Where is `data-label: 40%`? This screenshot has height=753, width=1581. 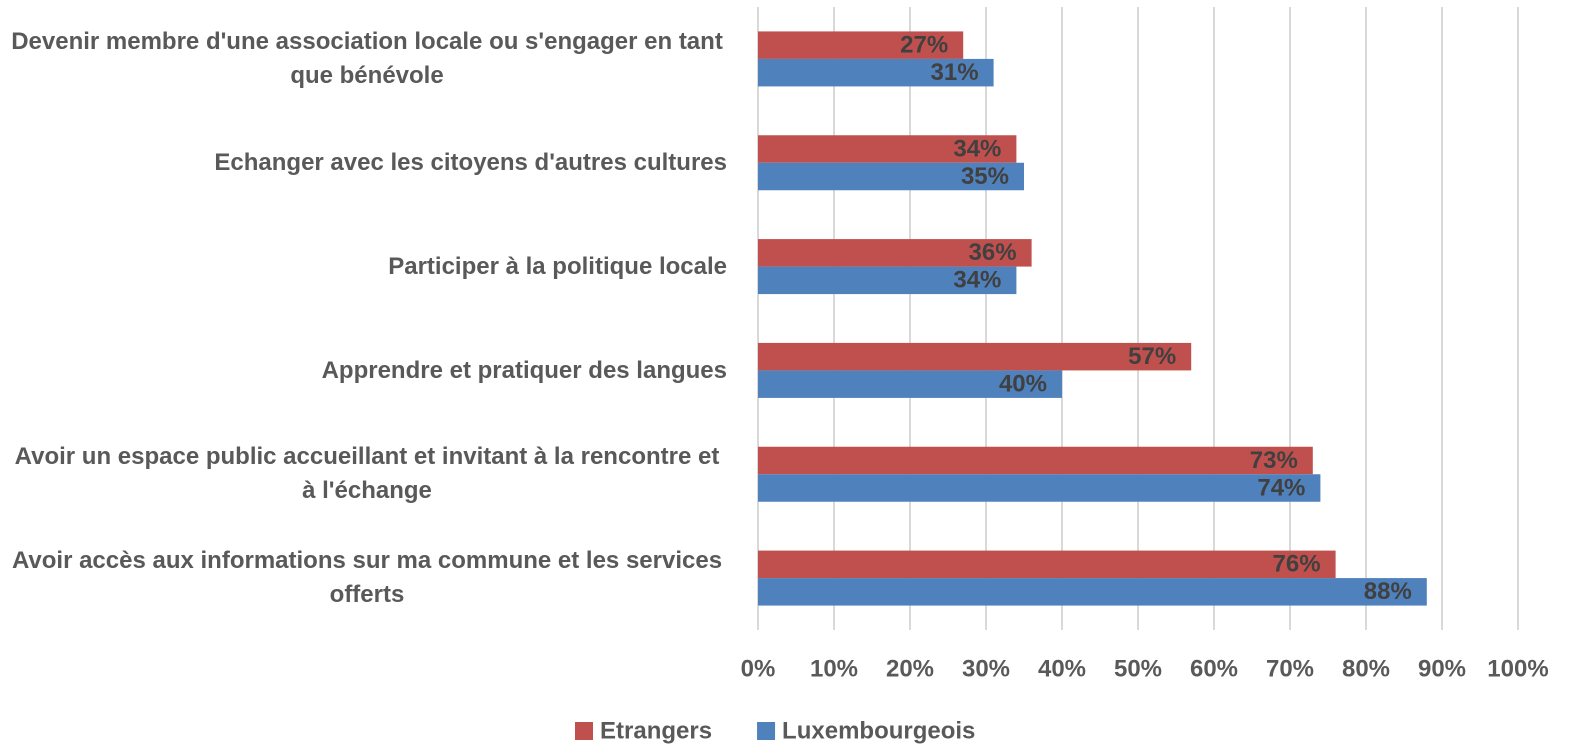
data-label: 40% is located at coordinates (1023, 384).